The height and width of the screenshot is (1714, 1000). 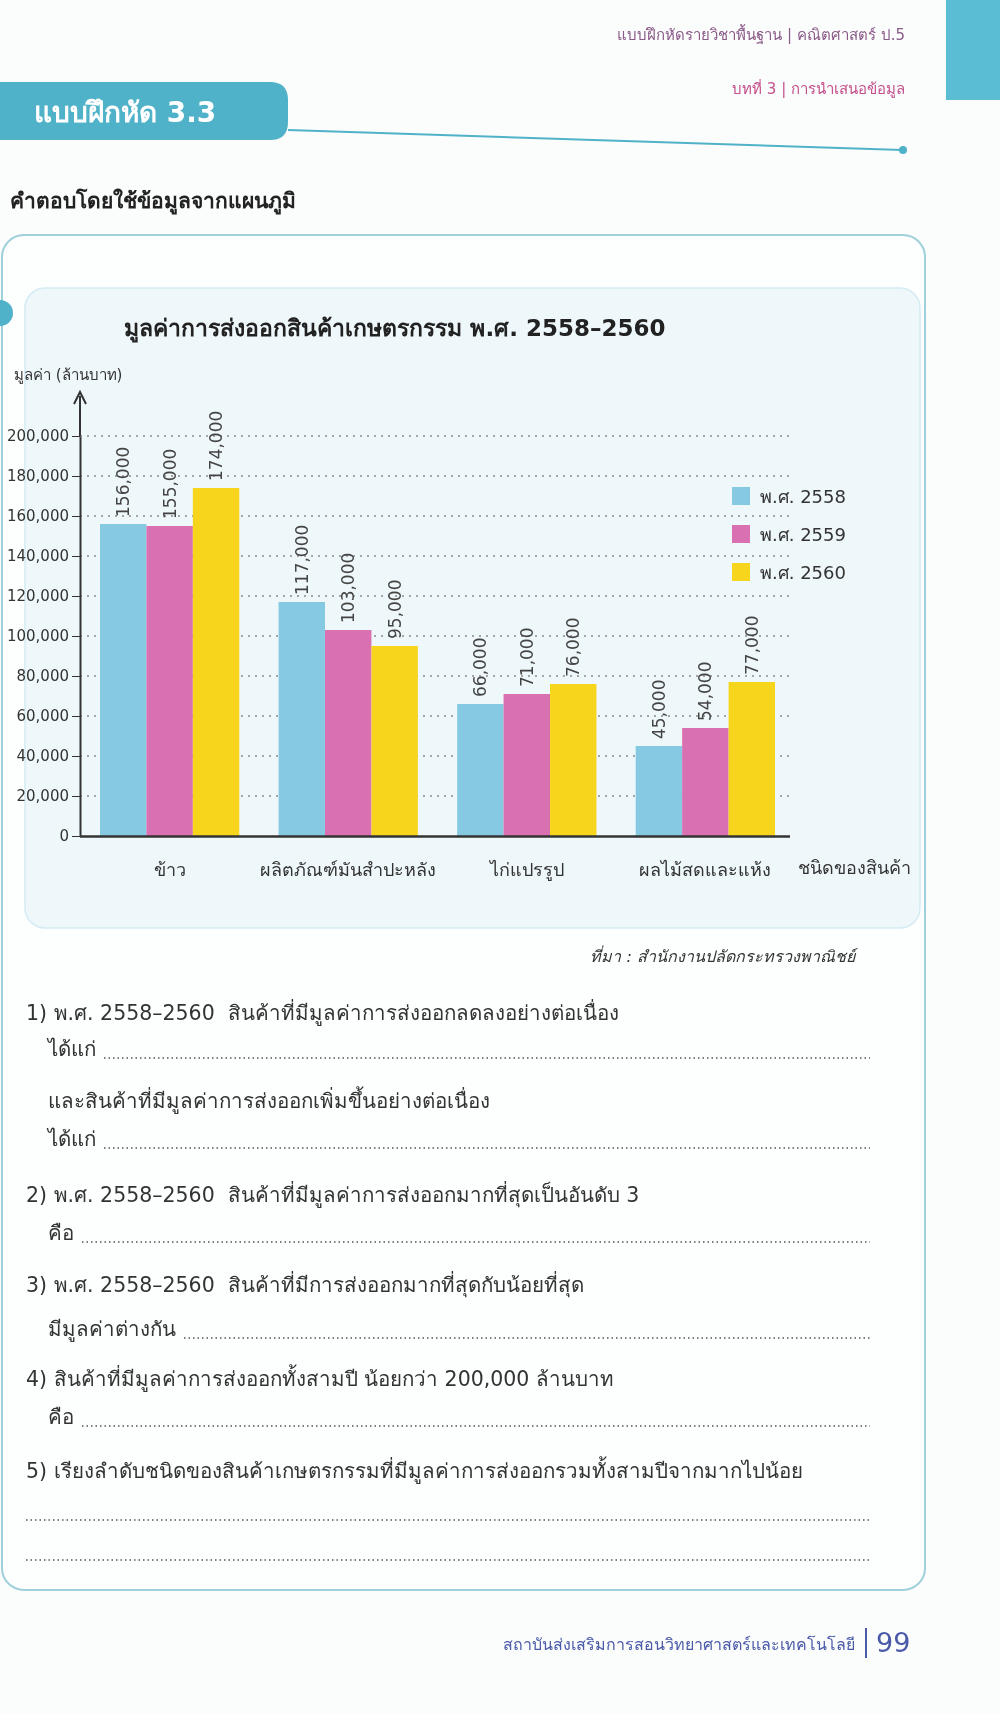 What do you see at coordinates (333, 1194) in the screenshot?
I see `text: 2) พ.ศ. 2558–2560 สินค้าที่มีมูลค่าการส่งออกมากที่สุดเป็นอันดับ 3` at bounding box center [333, 1194].